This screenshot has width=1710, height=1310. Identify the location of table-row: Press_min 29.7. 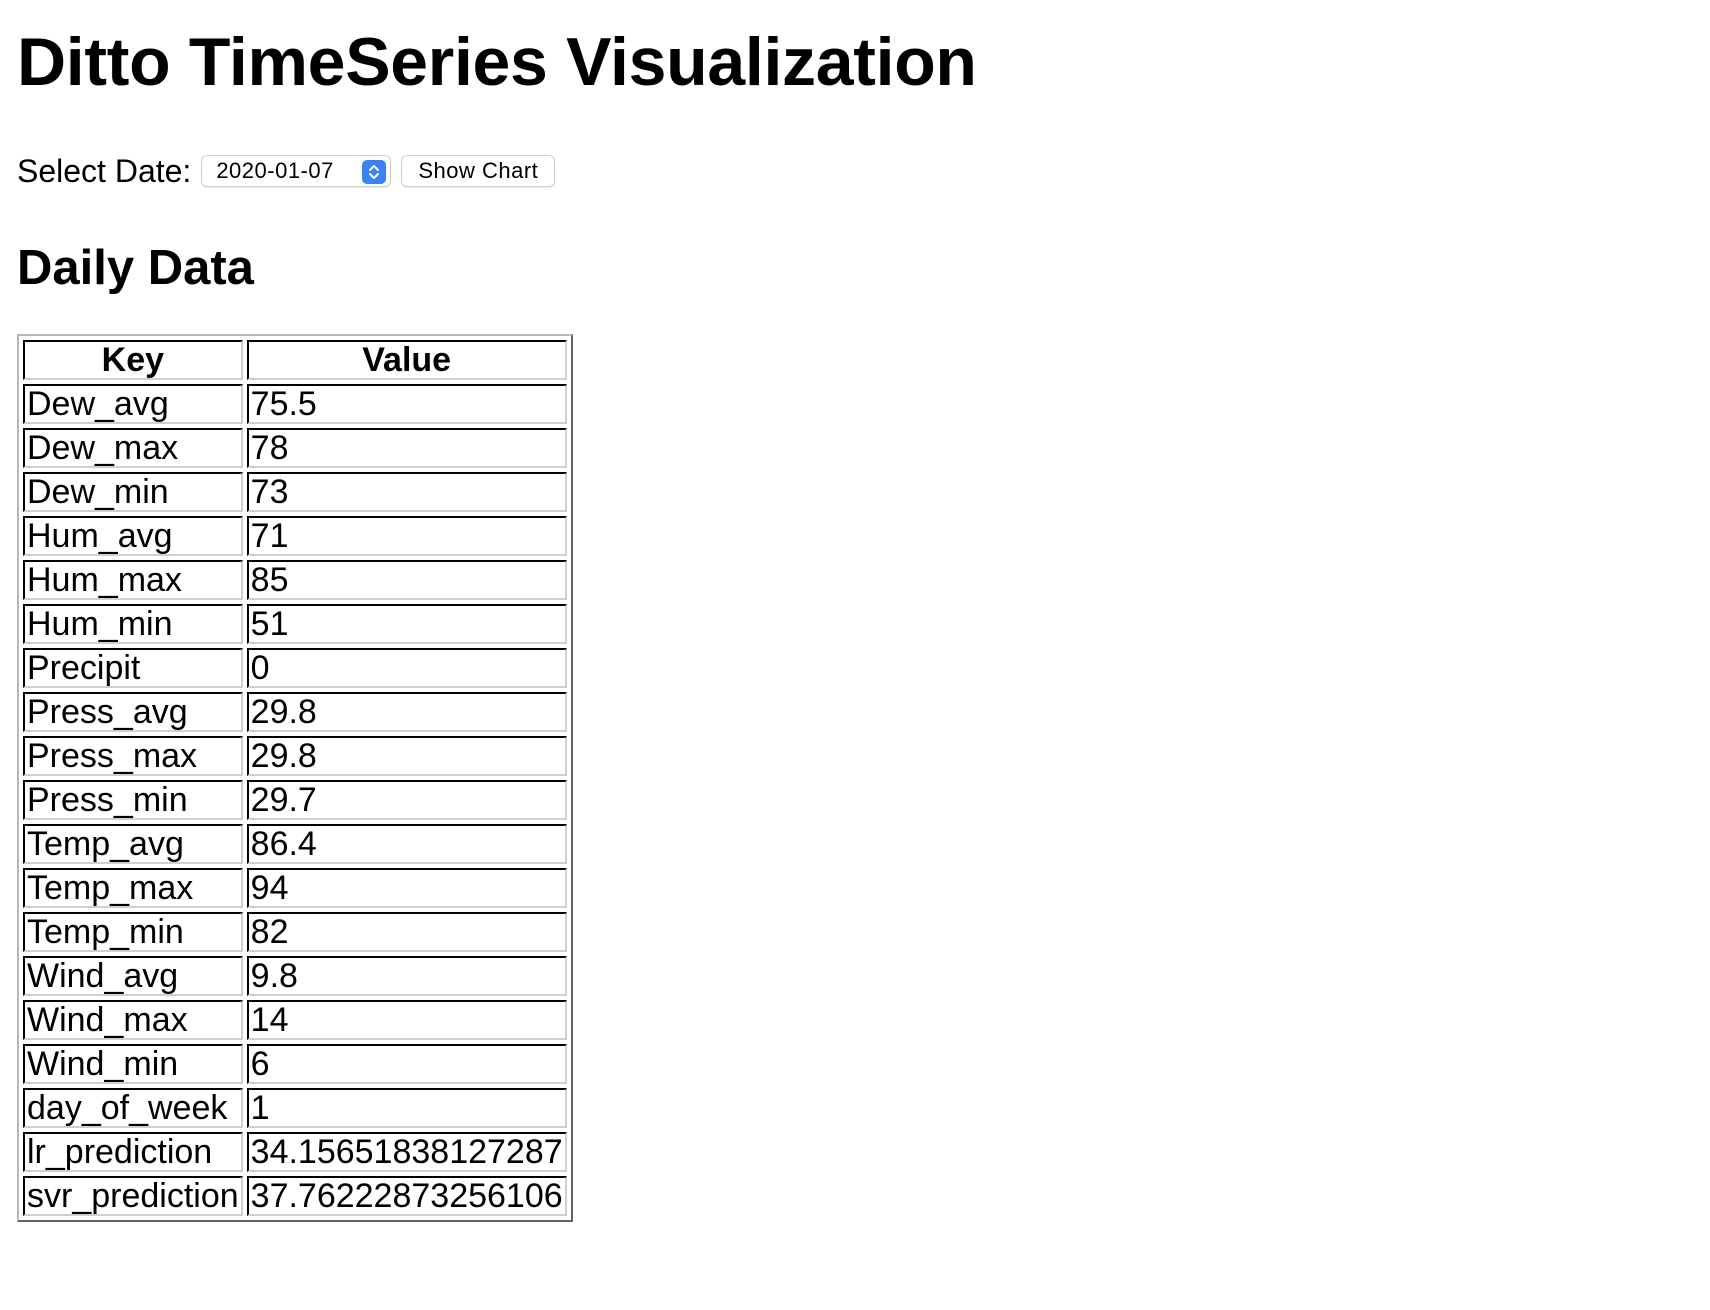
(295, 800).